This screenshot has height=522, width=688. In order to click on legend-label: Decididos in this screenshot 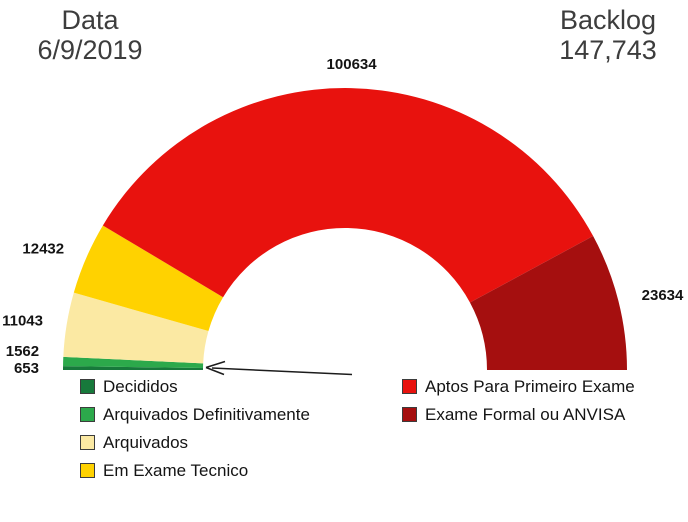, I will do `click(140, 386)`.